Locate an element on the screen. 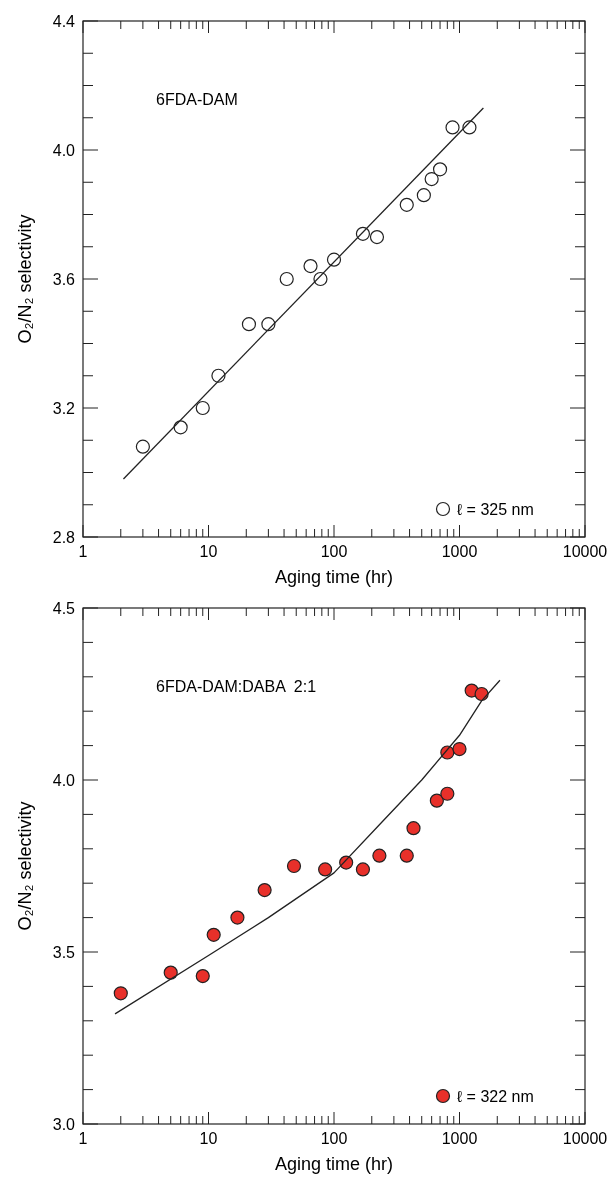 The height and width of the screenshot is (1183, 612). y-tick-label: 3.0 is located at coordinates (64, 1124).